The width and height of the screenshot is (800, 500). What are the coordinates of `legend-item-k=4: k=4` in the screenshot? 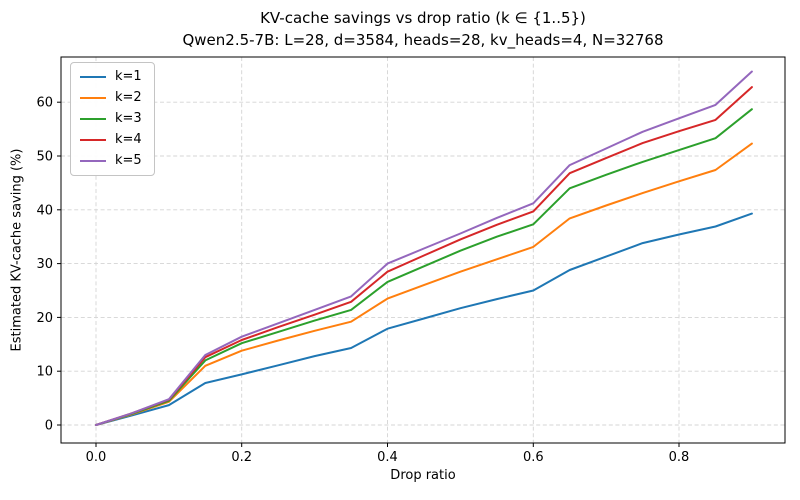 It's located at (111, 140).